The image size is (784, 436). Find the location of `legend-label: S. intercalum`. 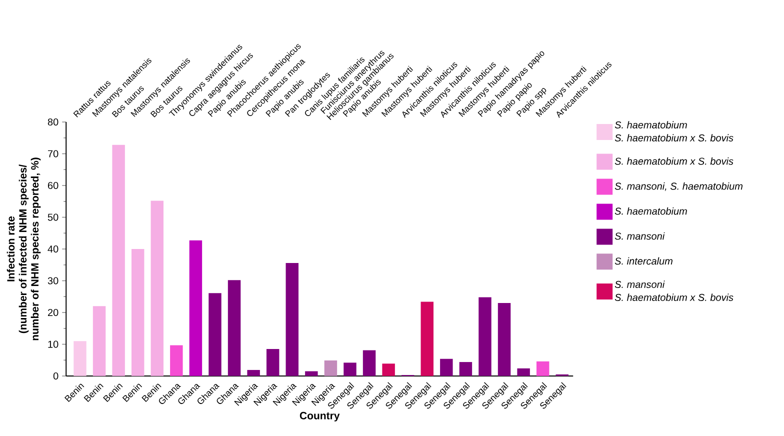

legend-label: S. intercalum is located at coordinates (643, 261).